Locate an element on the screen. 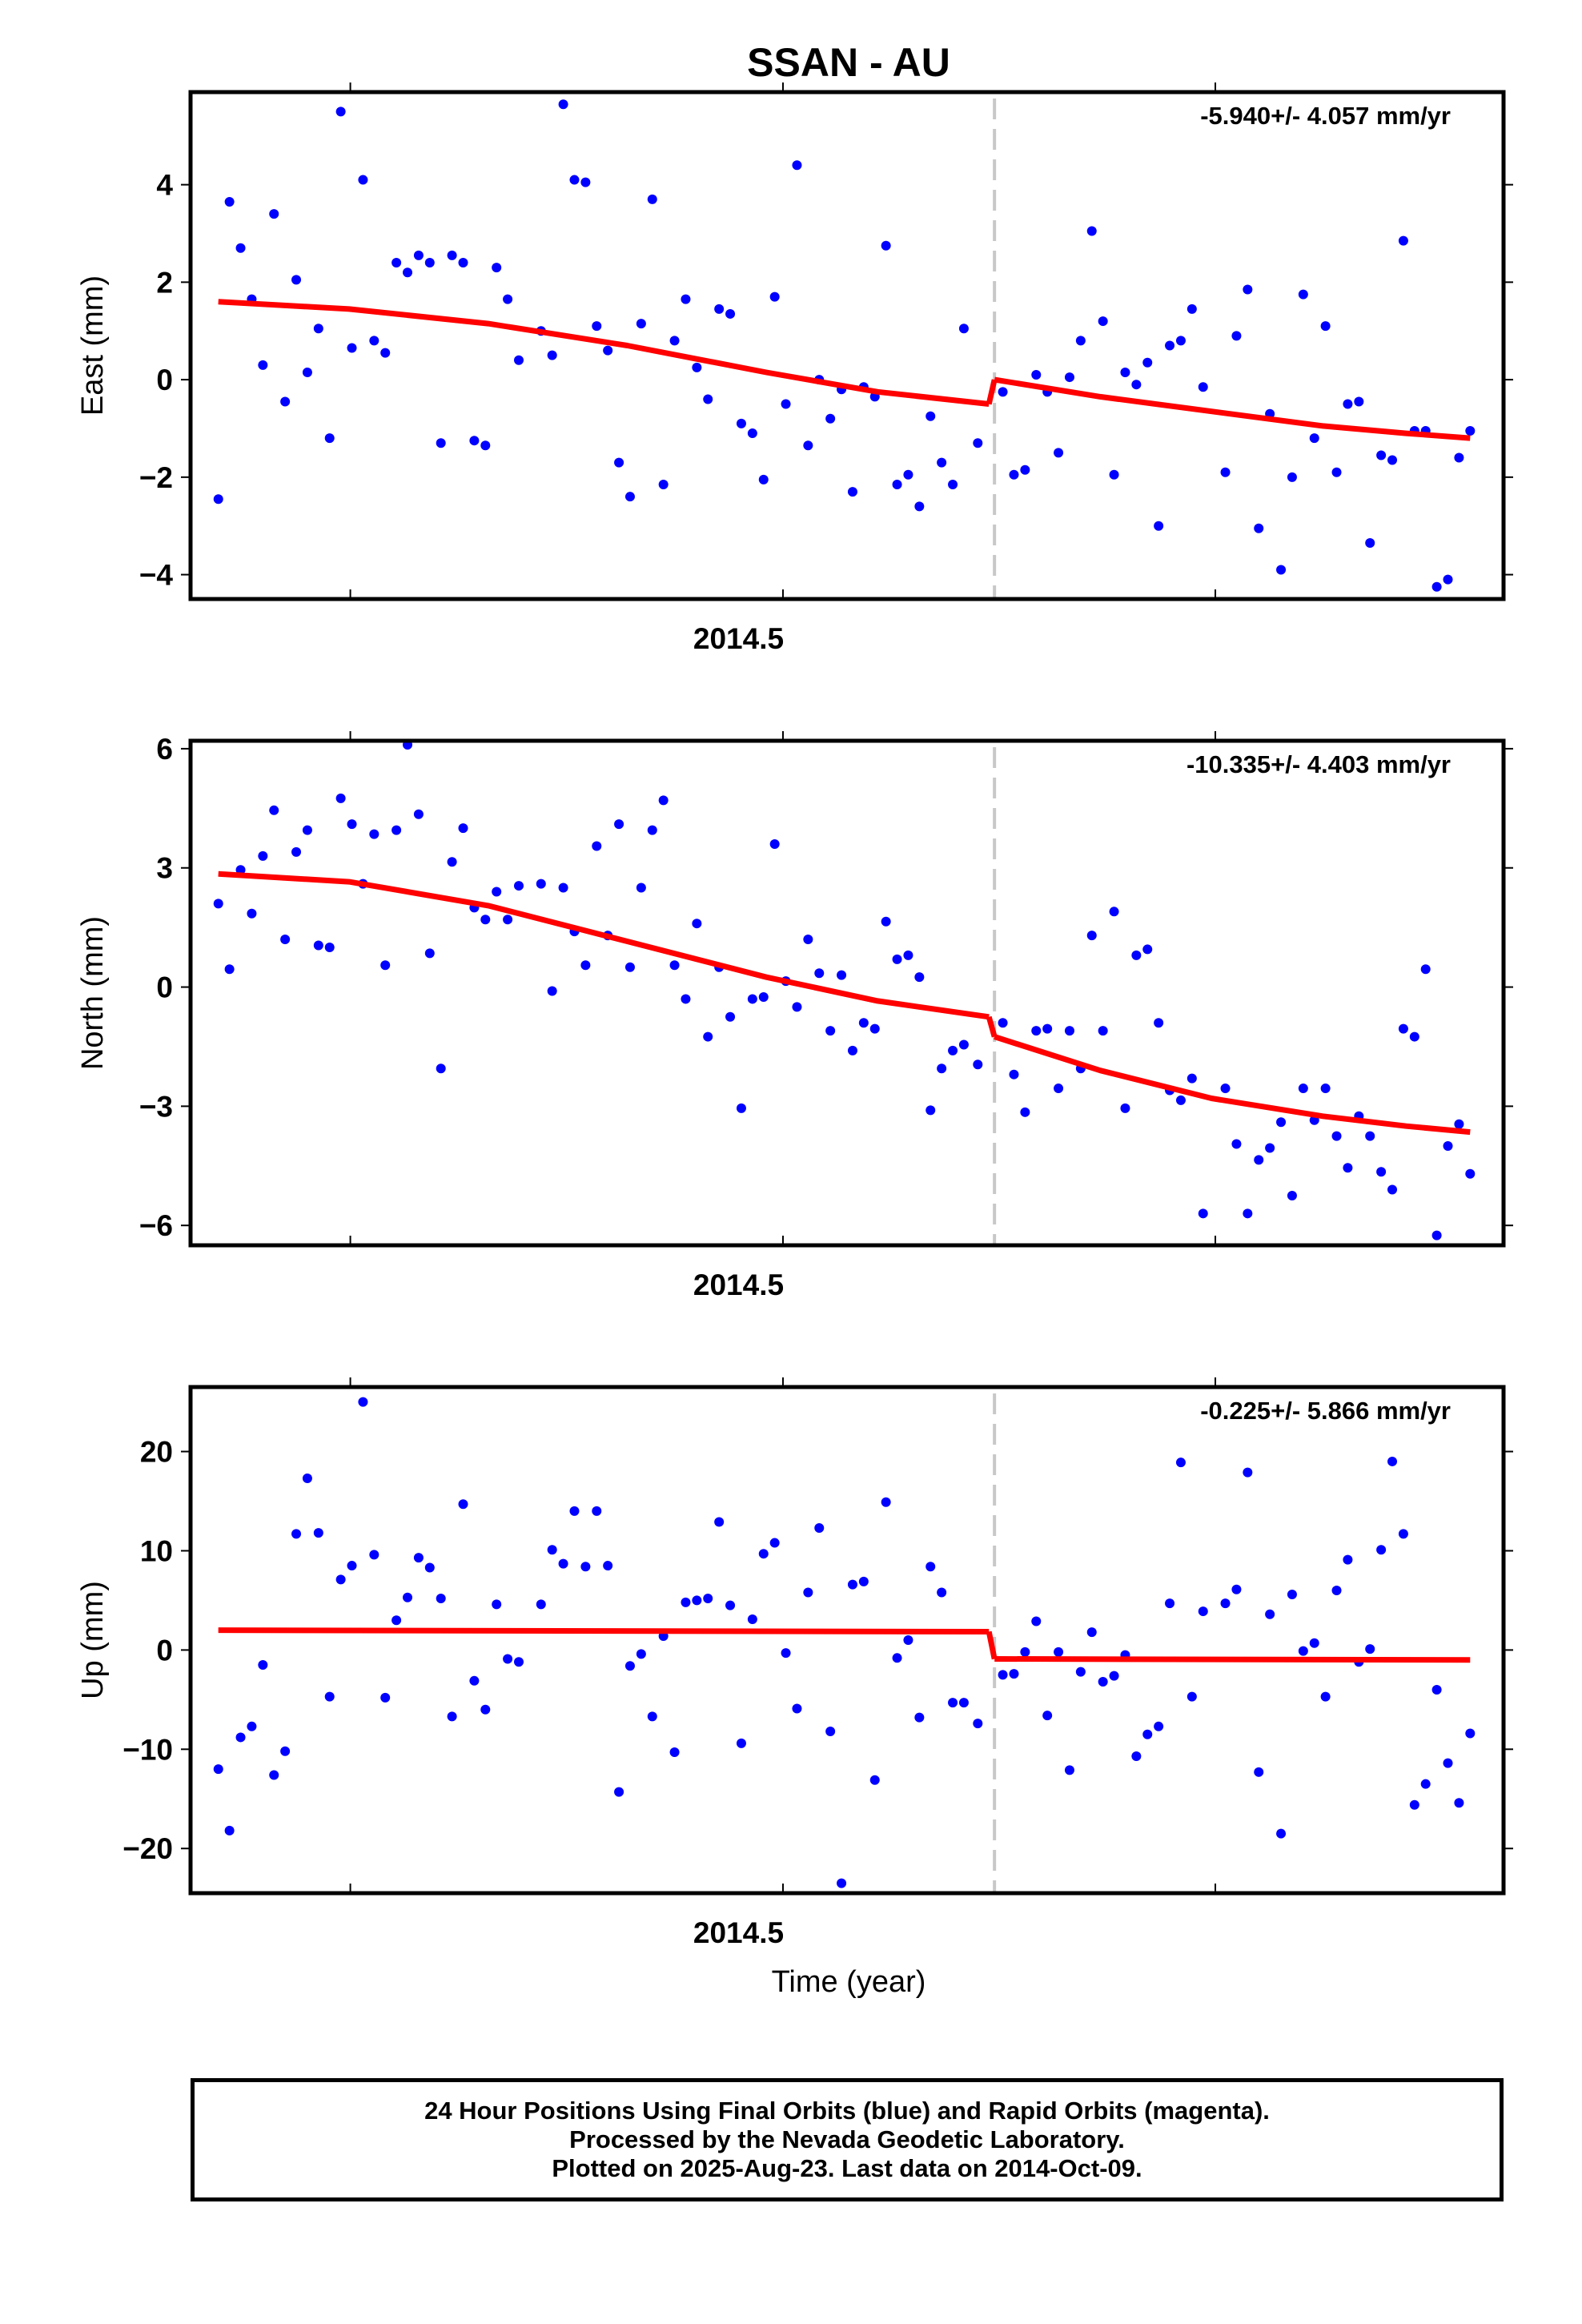 The width and height of the screenshot is (1582, 2324). y-tick-label: 4 is located at coordinates (164, 185).